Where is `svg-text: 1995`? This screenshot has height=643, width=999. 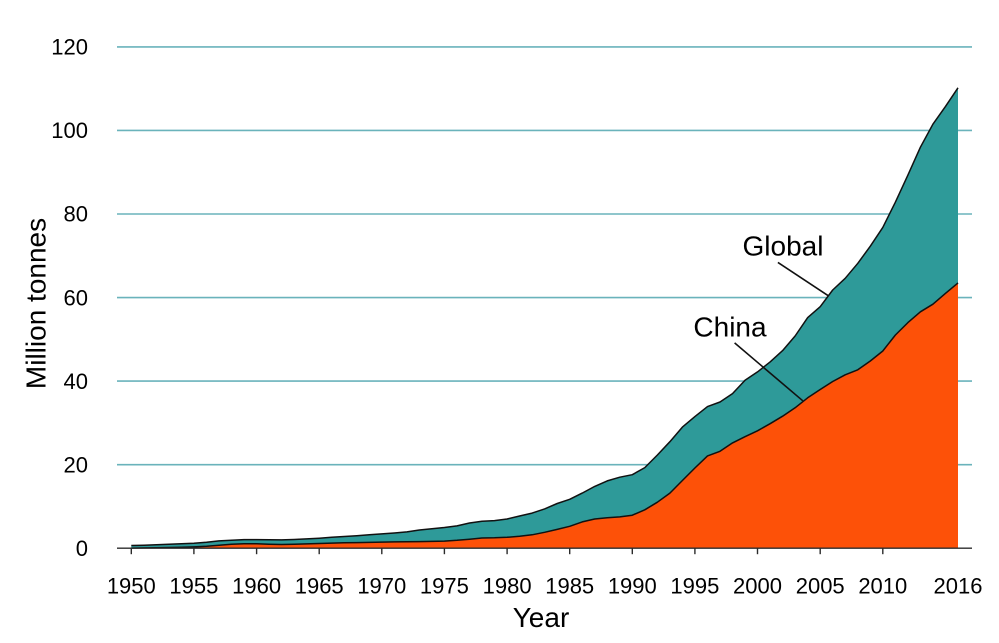
svg-text: 1995 is located at coordinates (694, 586).